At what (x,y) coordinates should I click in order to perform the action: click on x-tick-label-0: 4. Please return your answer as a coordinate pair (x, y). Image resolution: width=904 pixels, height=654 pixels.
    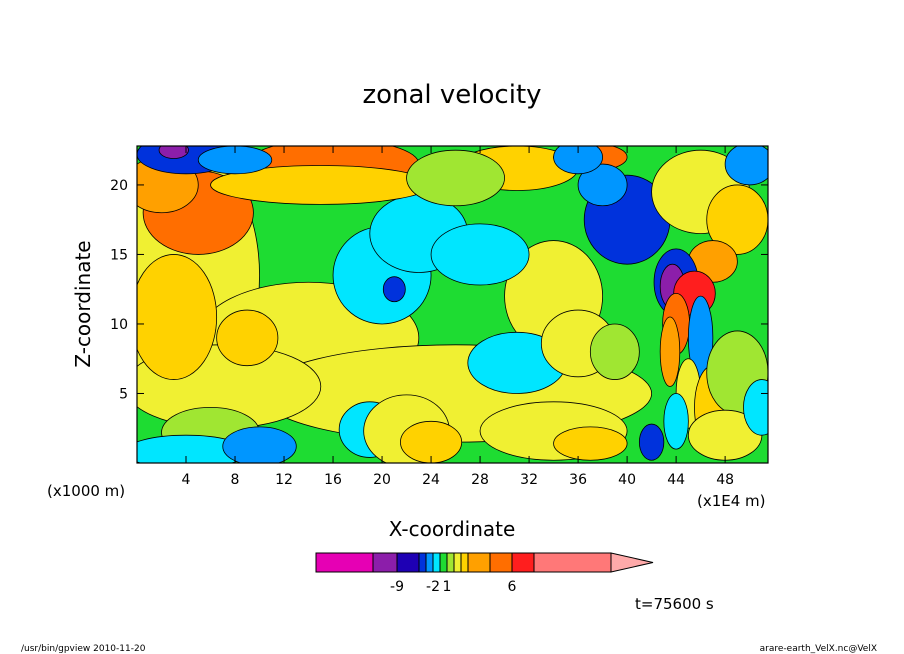
    Looking at the image, I should click on (186, 480).